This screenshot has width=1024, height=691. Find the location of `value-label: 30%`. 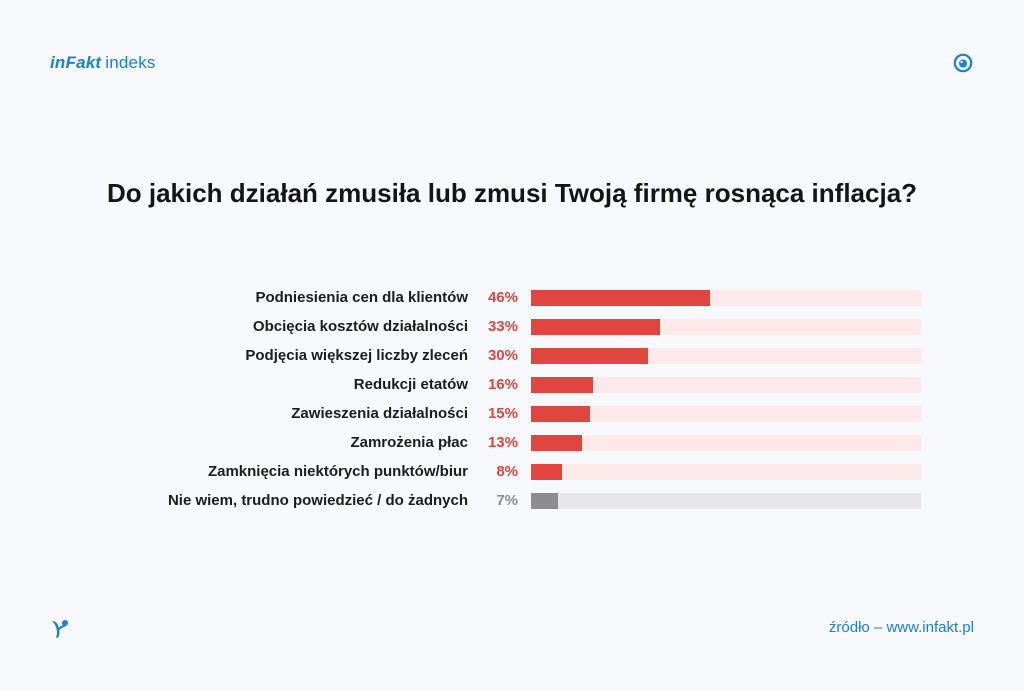

value-label: 30% is located at coordinates (502, 355).